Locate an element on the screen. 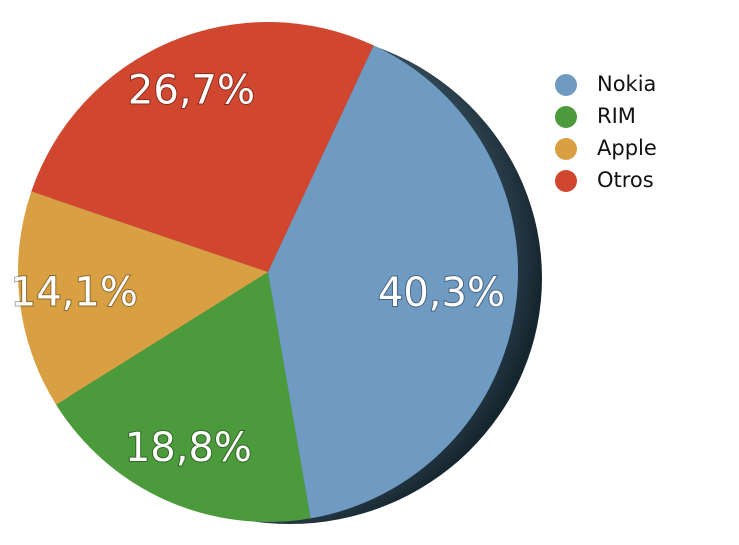 Image resolution: width=739 pixels, height=545 pixels. legend: Nokia RIM Apple Otros is located at coordinates (606, 132).